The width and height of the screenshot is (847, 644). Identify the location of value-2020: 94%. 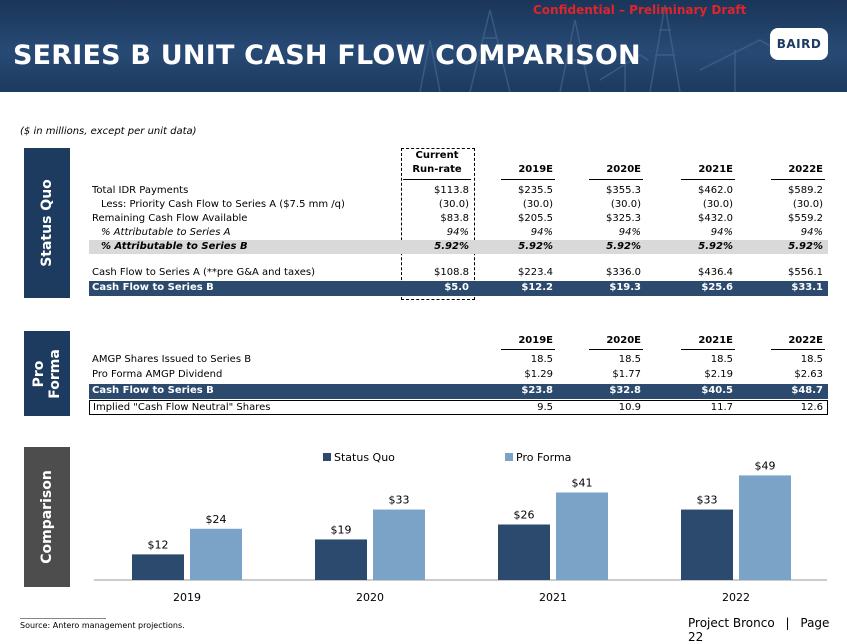
(629, 232).